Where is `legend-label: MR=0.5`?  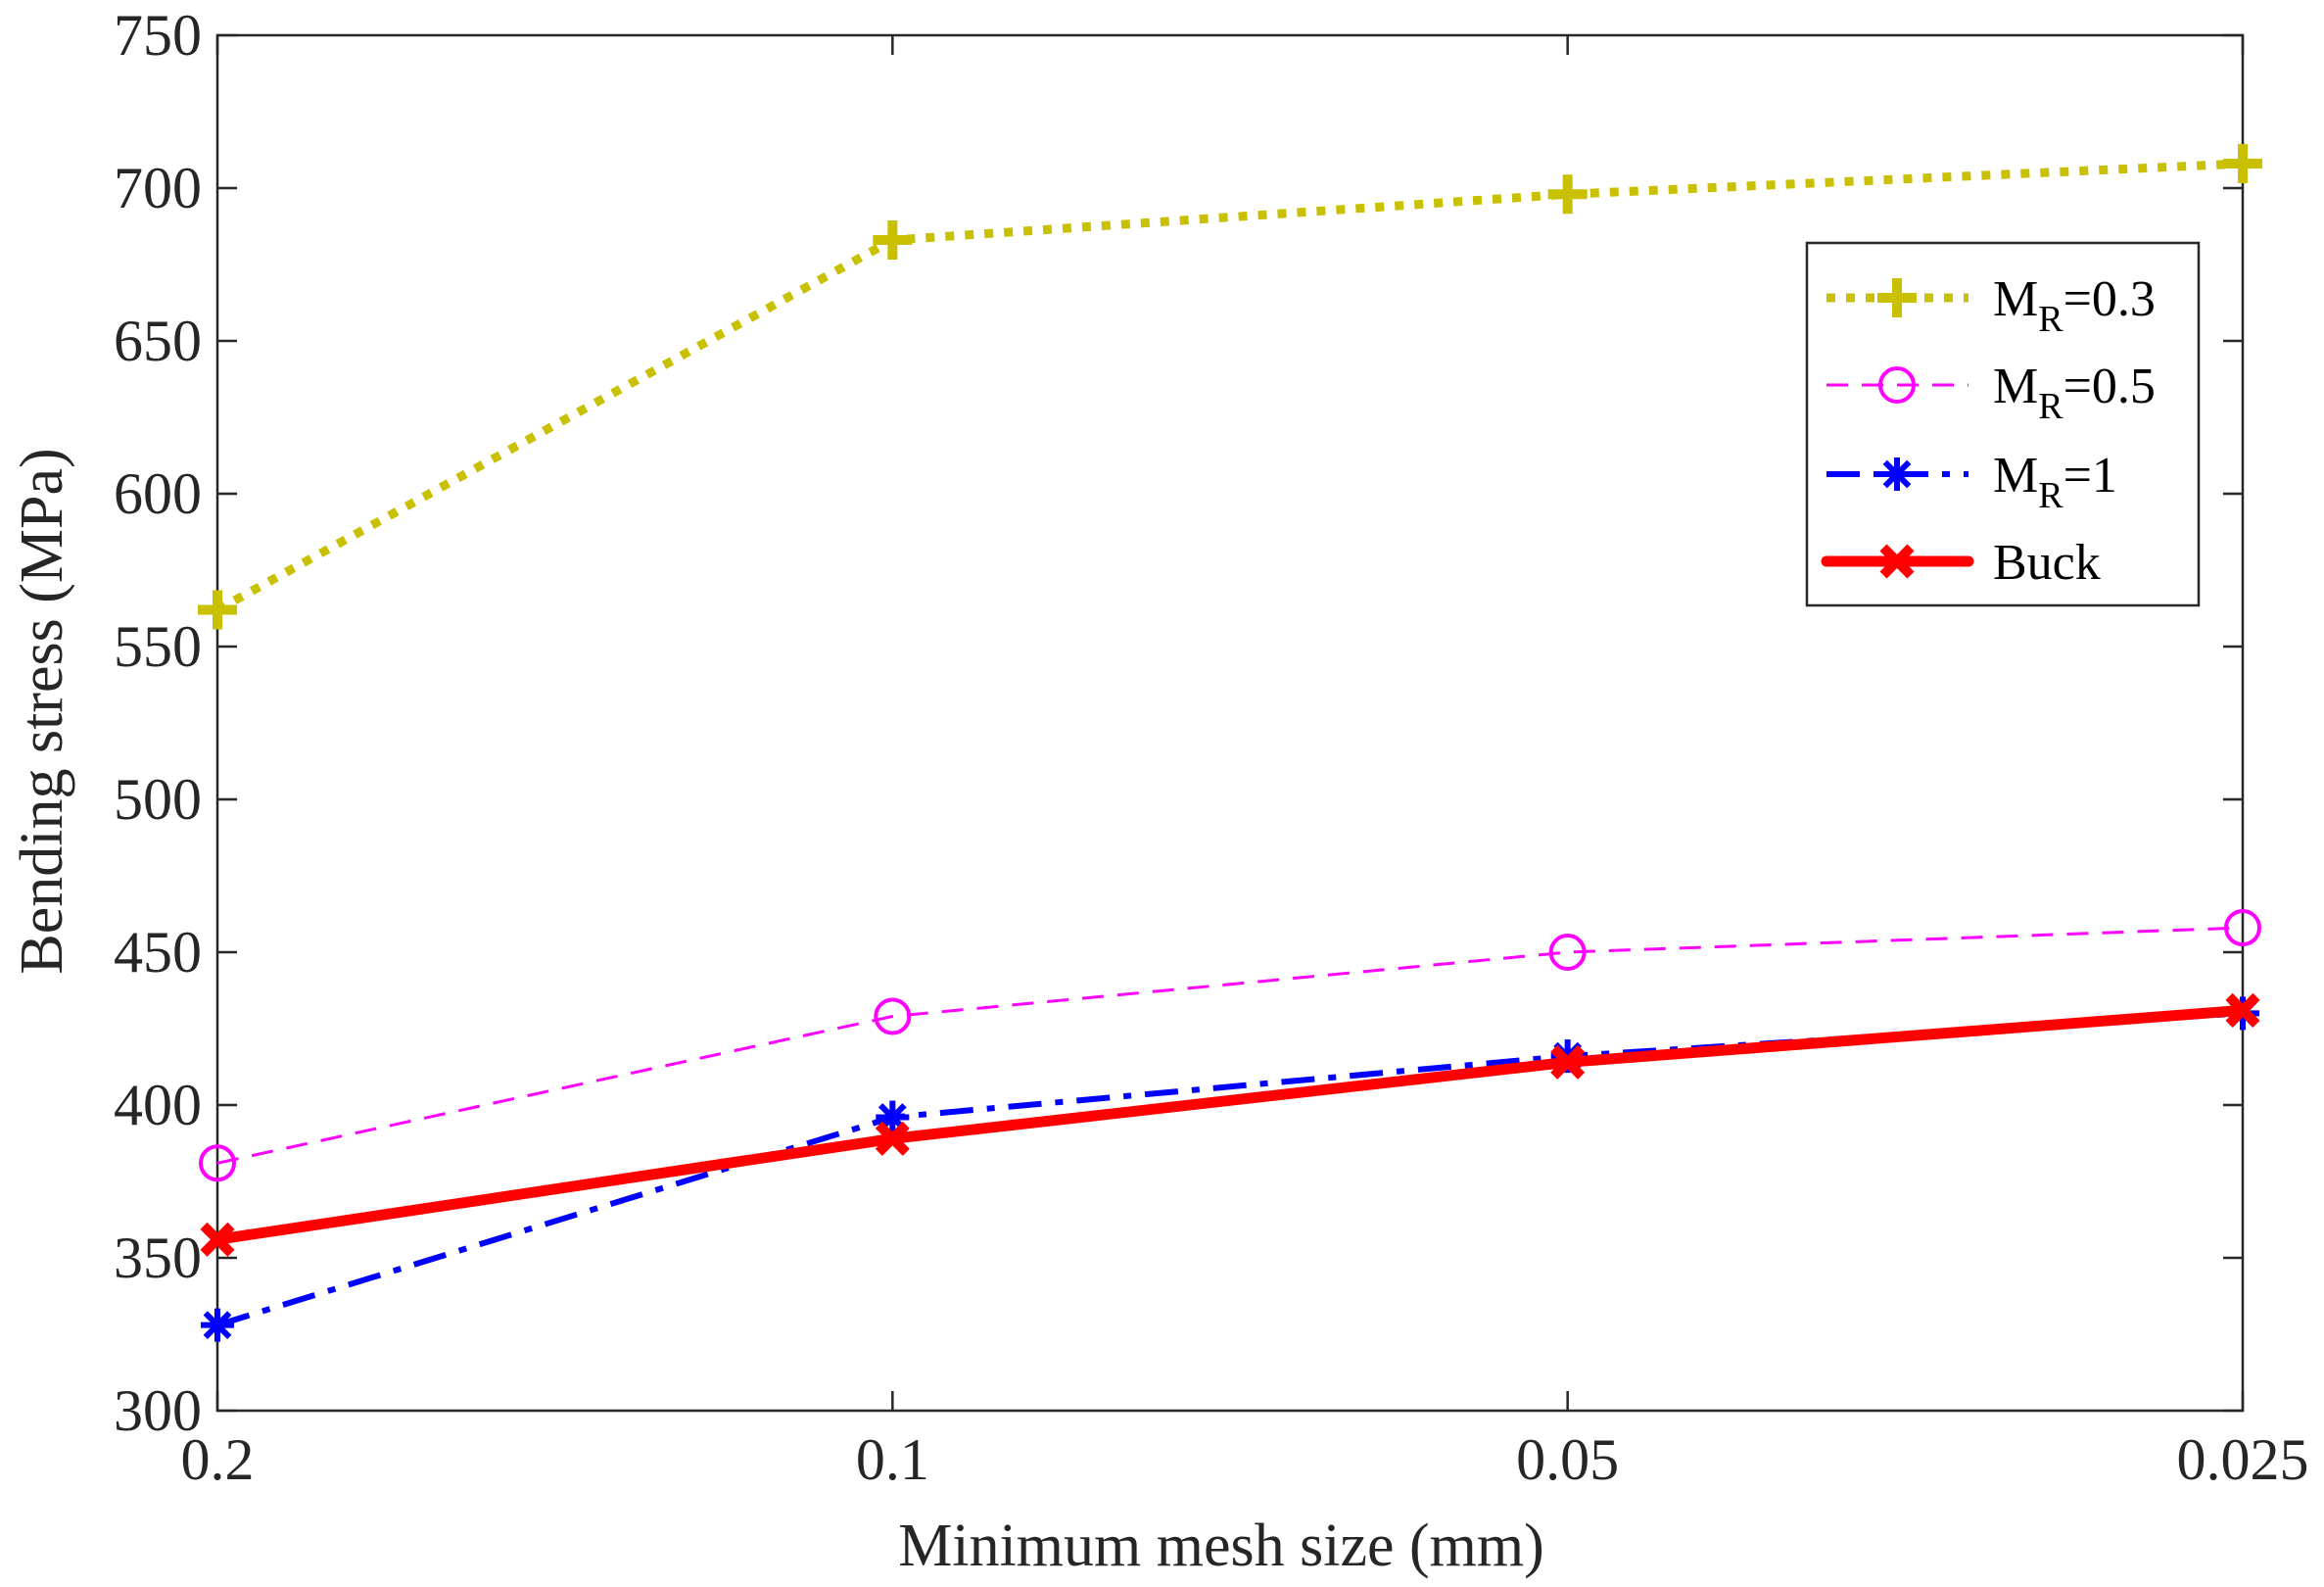
legend-label: MR=0.5 is located at coordinates (2075, 393).